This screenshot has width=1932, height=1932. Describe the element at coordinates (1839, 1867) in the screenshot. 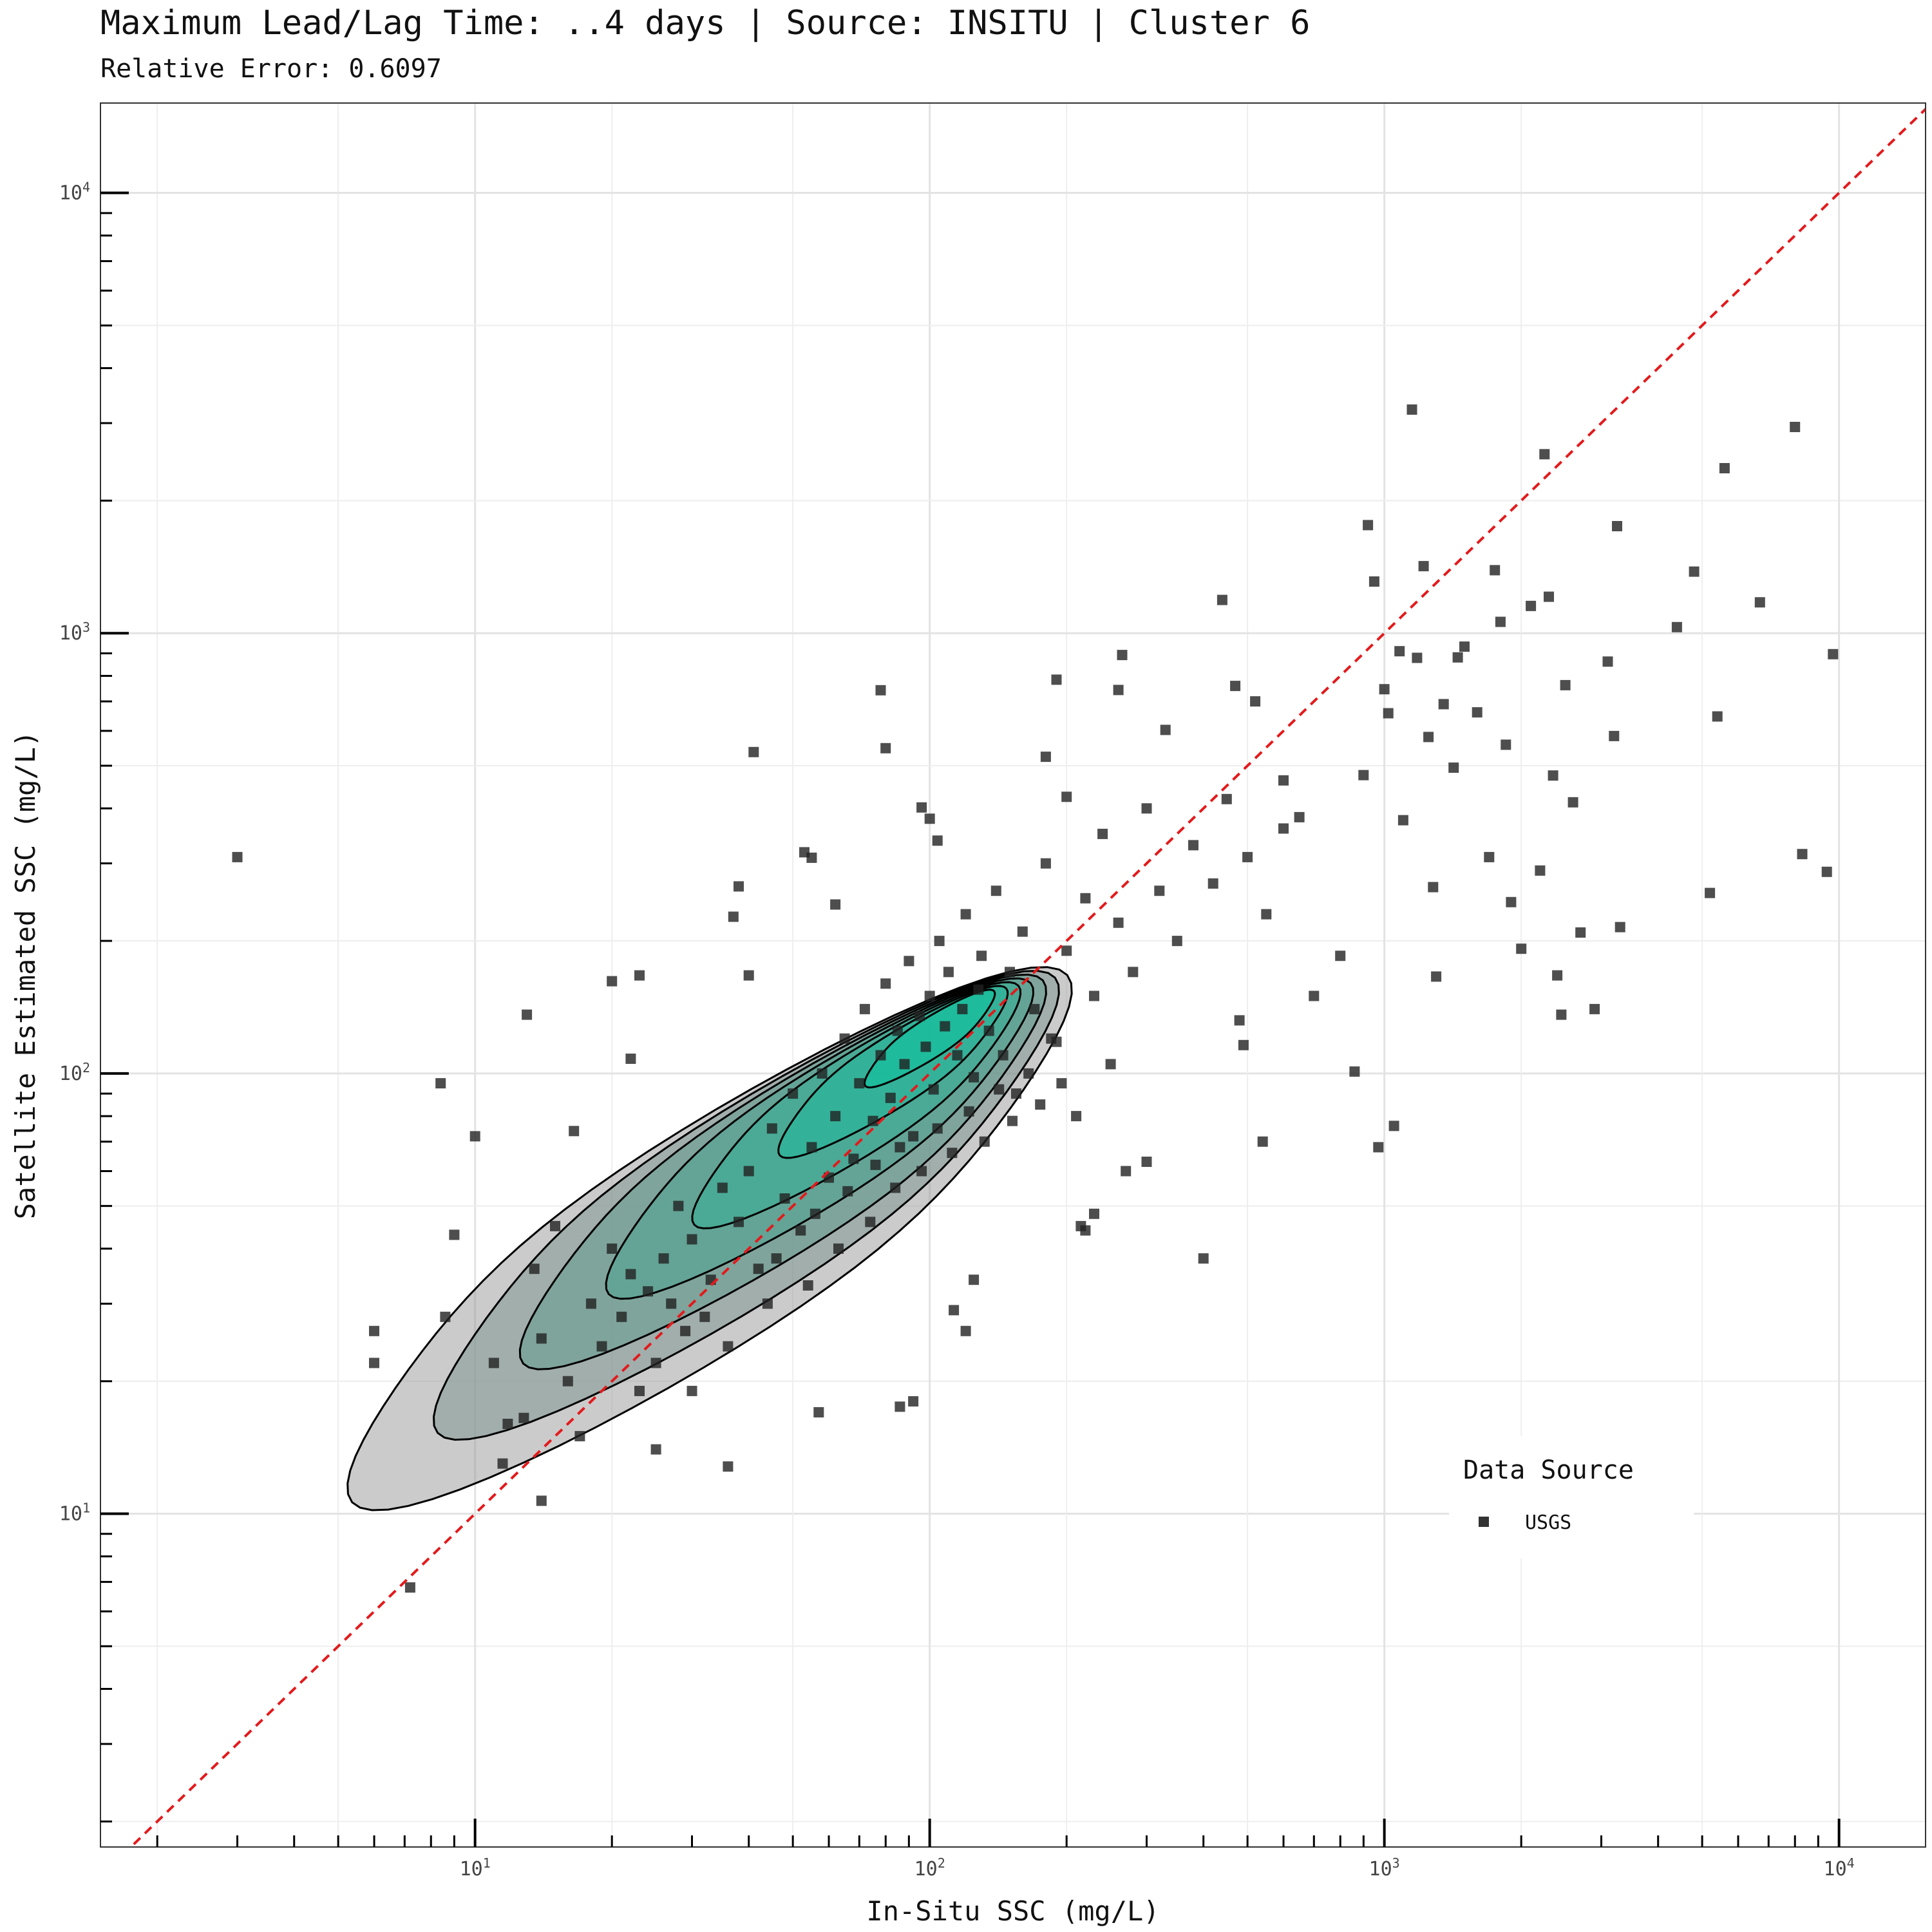

I see `x-tick-label: 10⁴` at that location.